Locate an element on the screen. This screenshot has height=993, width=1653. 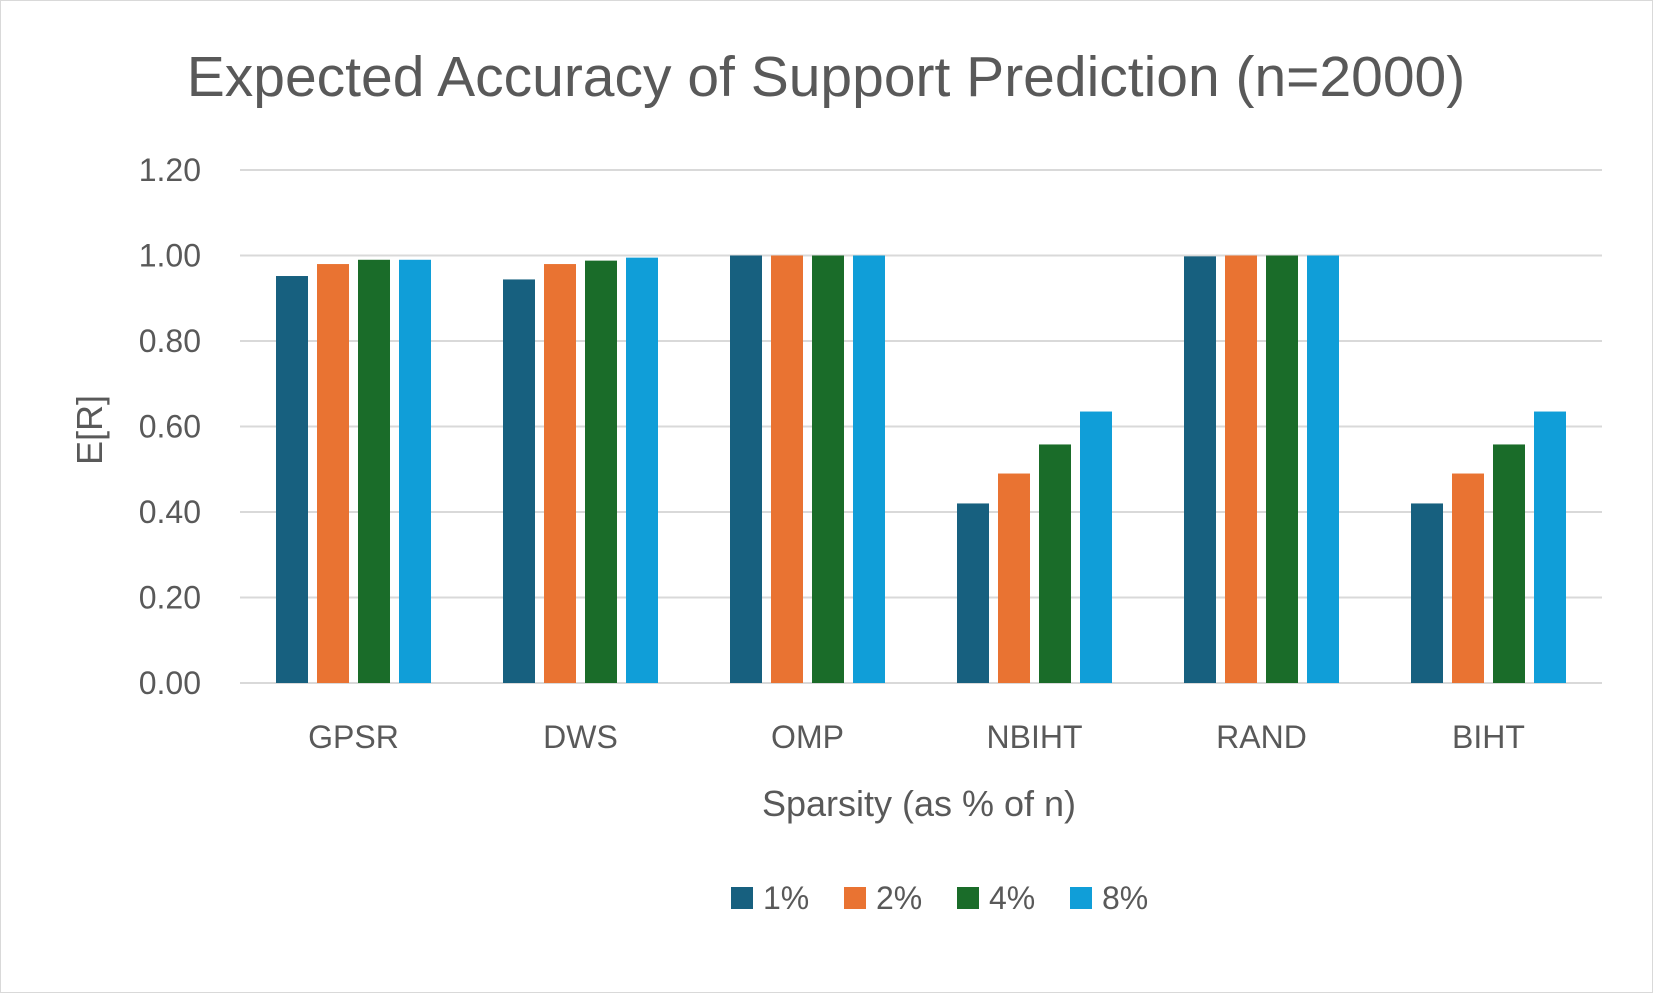
y-axis-title: E[R] is located at coordinates (89, 430).